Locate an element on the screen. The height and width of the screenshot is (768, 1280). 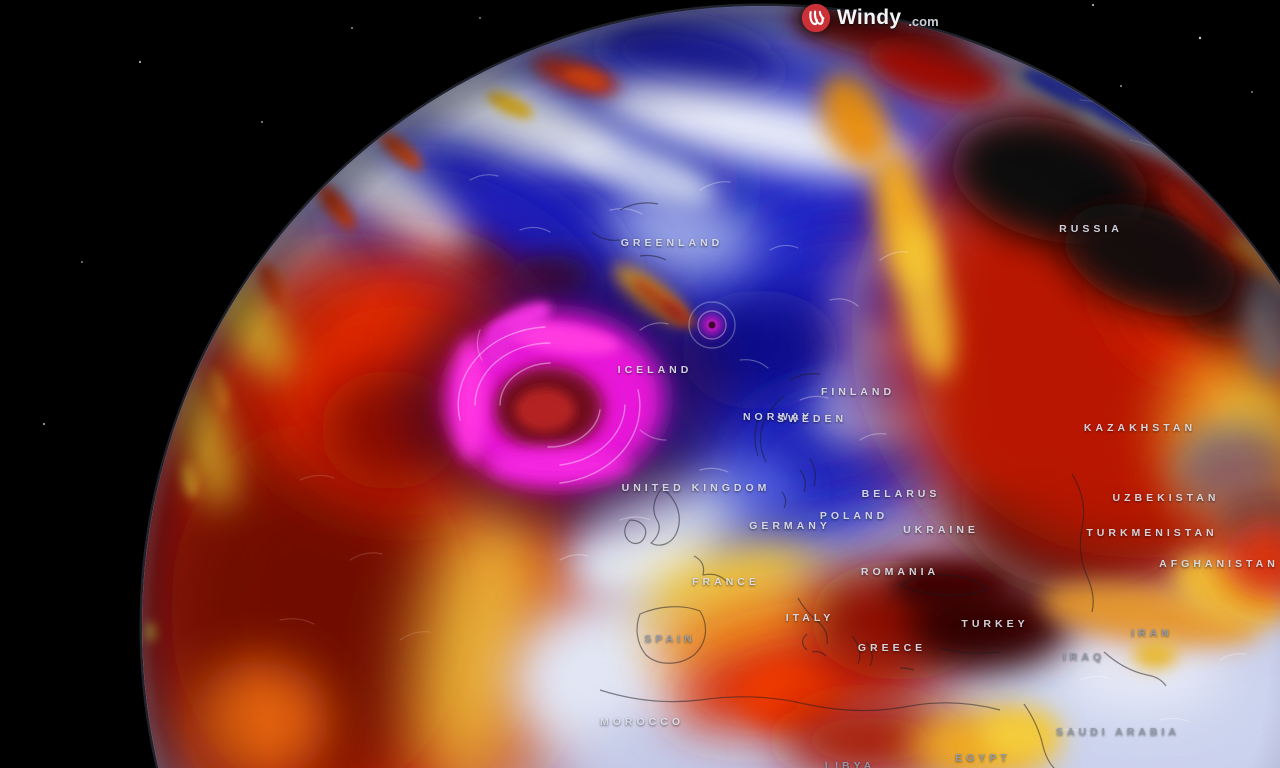
windy-swirl-icon is located at coordinates (816, 18).